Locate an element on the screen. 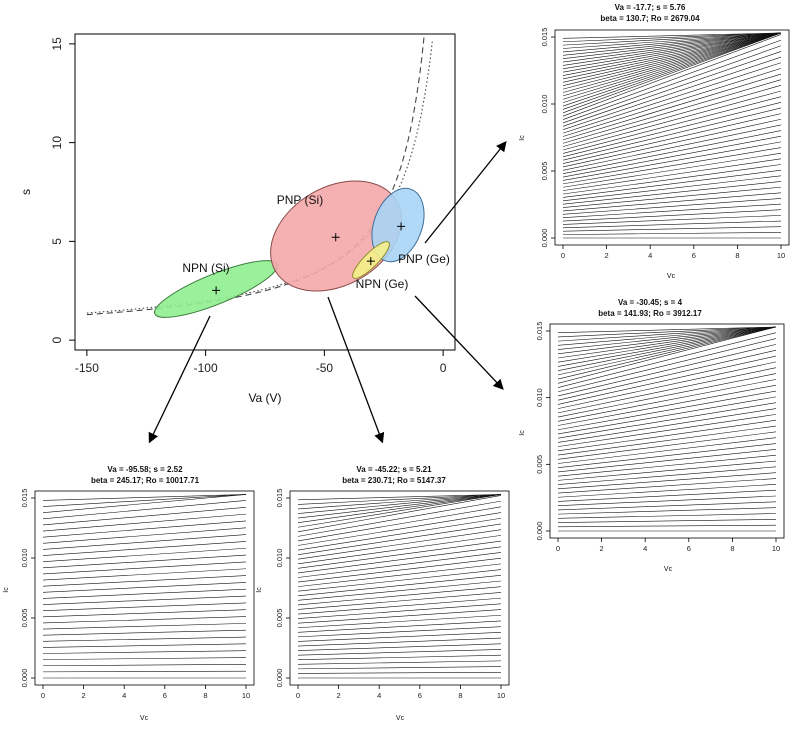  plot-y-tick-label: 0.005 is located at coordinates (24, 618).